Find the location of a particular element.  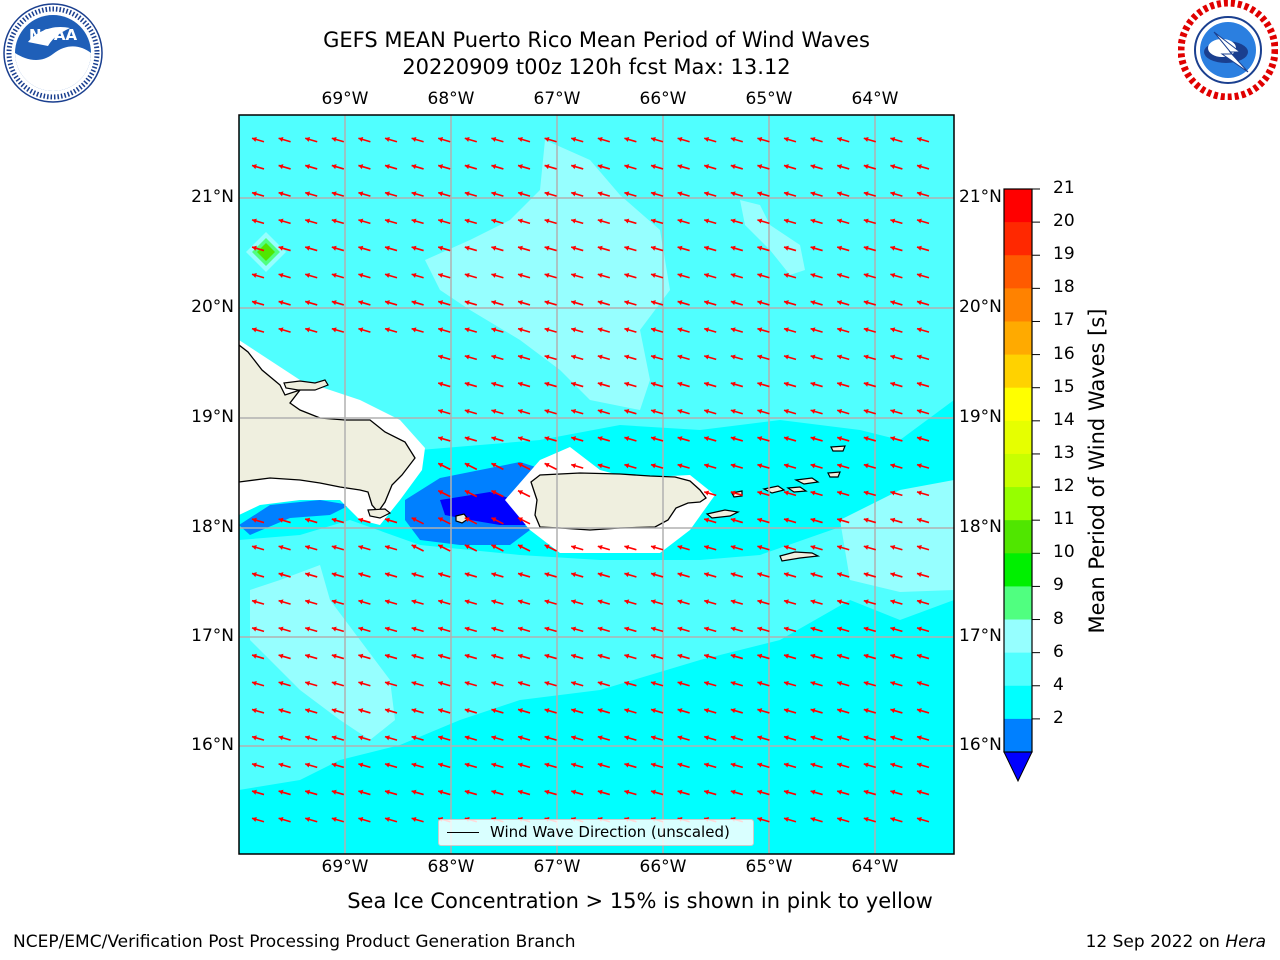

colorbar-tick-label: 10 is located at coordinates (1064, 552).